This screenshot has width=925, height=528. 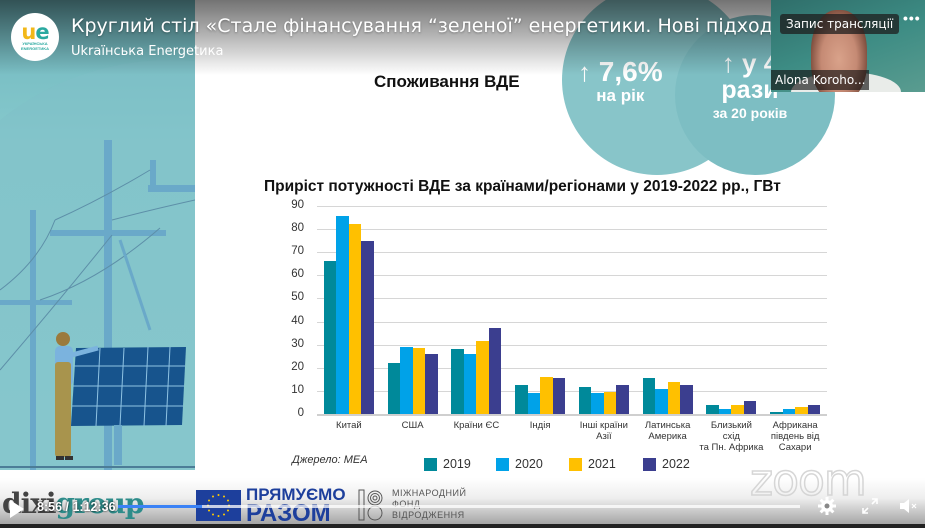 What do you see at coordinates (870, 506) in the screenshot?
I see `fullscreen-expand-icon` at bounding box center [870, 506].